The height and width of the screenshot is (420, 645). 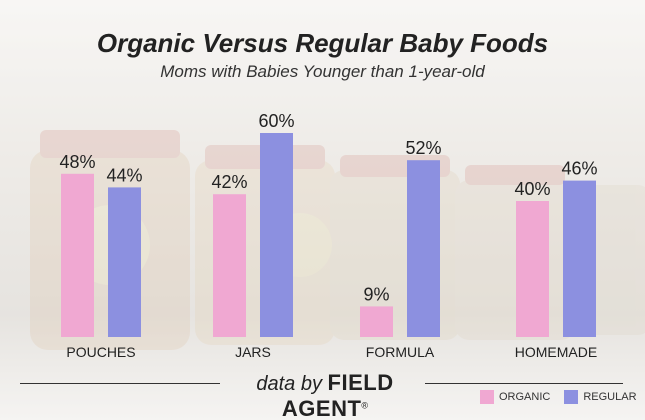 What do you see at coordinates (532, 189) in the screenshot?
I see `data-label-organic-homemade: 40%` at bounding box center [532, 189].